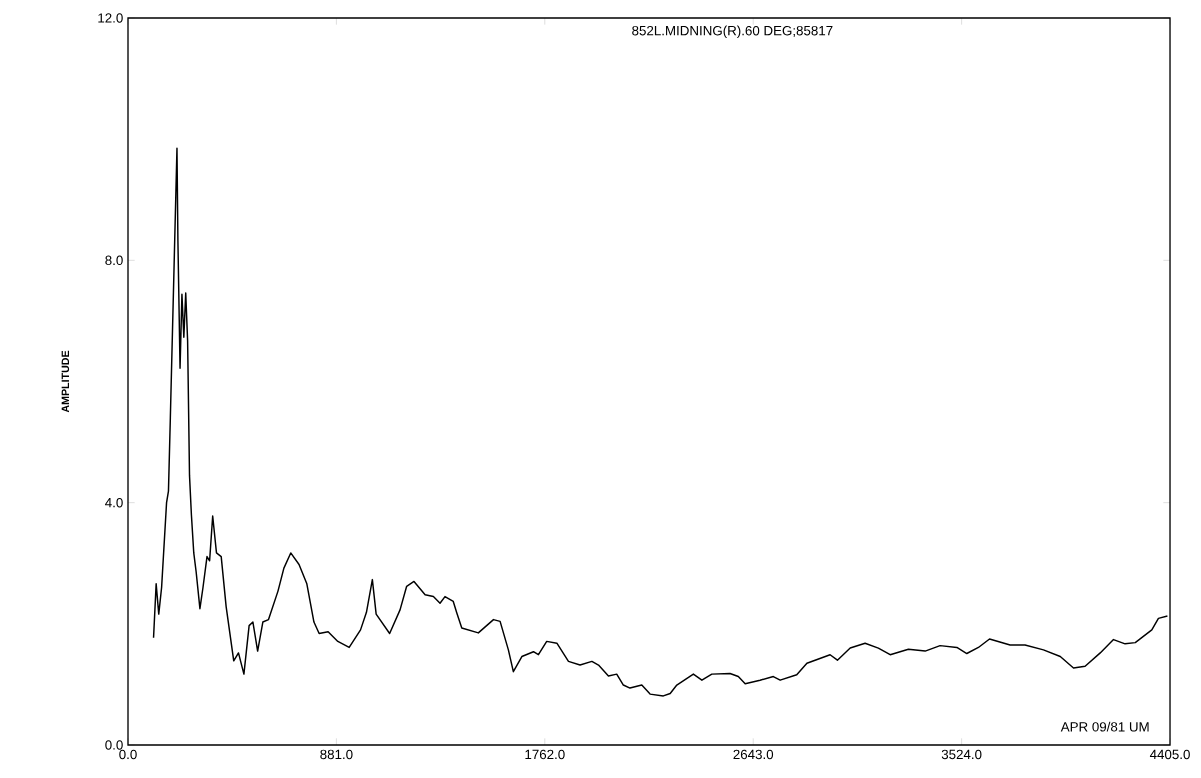 The height and width of the screenshot is (778, 1201). I want to click on y-axis-title: AMPLITUDE, so click(65, 381).